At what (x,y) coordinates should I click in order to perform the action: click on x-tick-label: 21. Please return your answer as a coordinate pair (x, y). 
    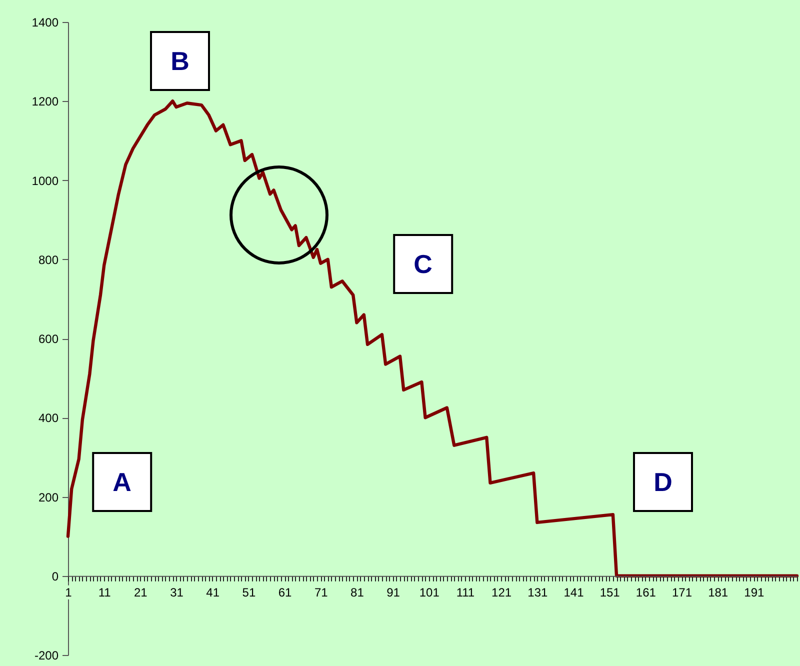
    Looking at the image, I should click on (141, 592).